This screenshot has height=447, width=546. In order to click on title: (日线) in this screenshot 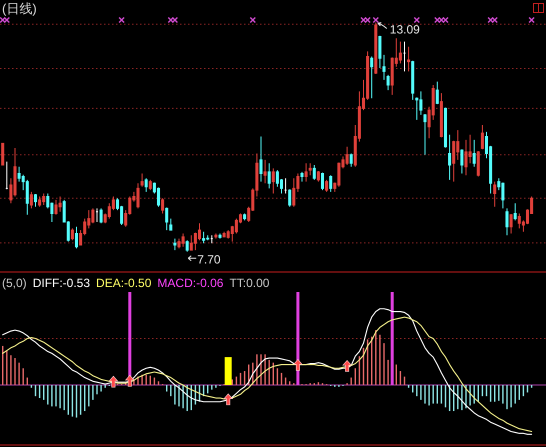, I will do `click(19, 8)`.